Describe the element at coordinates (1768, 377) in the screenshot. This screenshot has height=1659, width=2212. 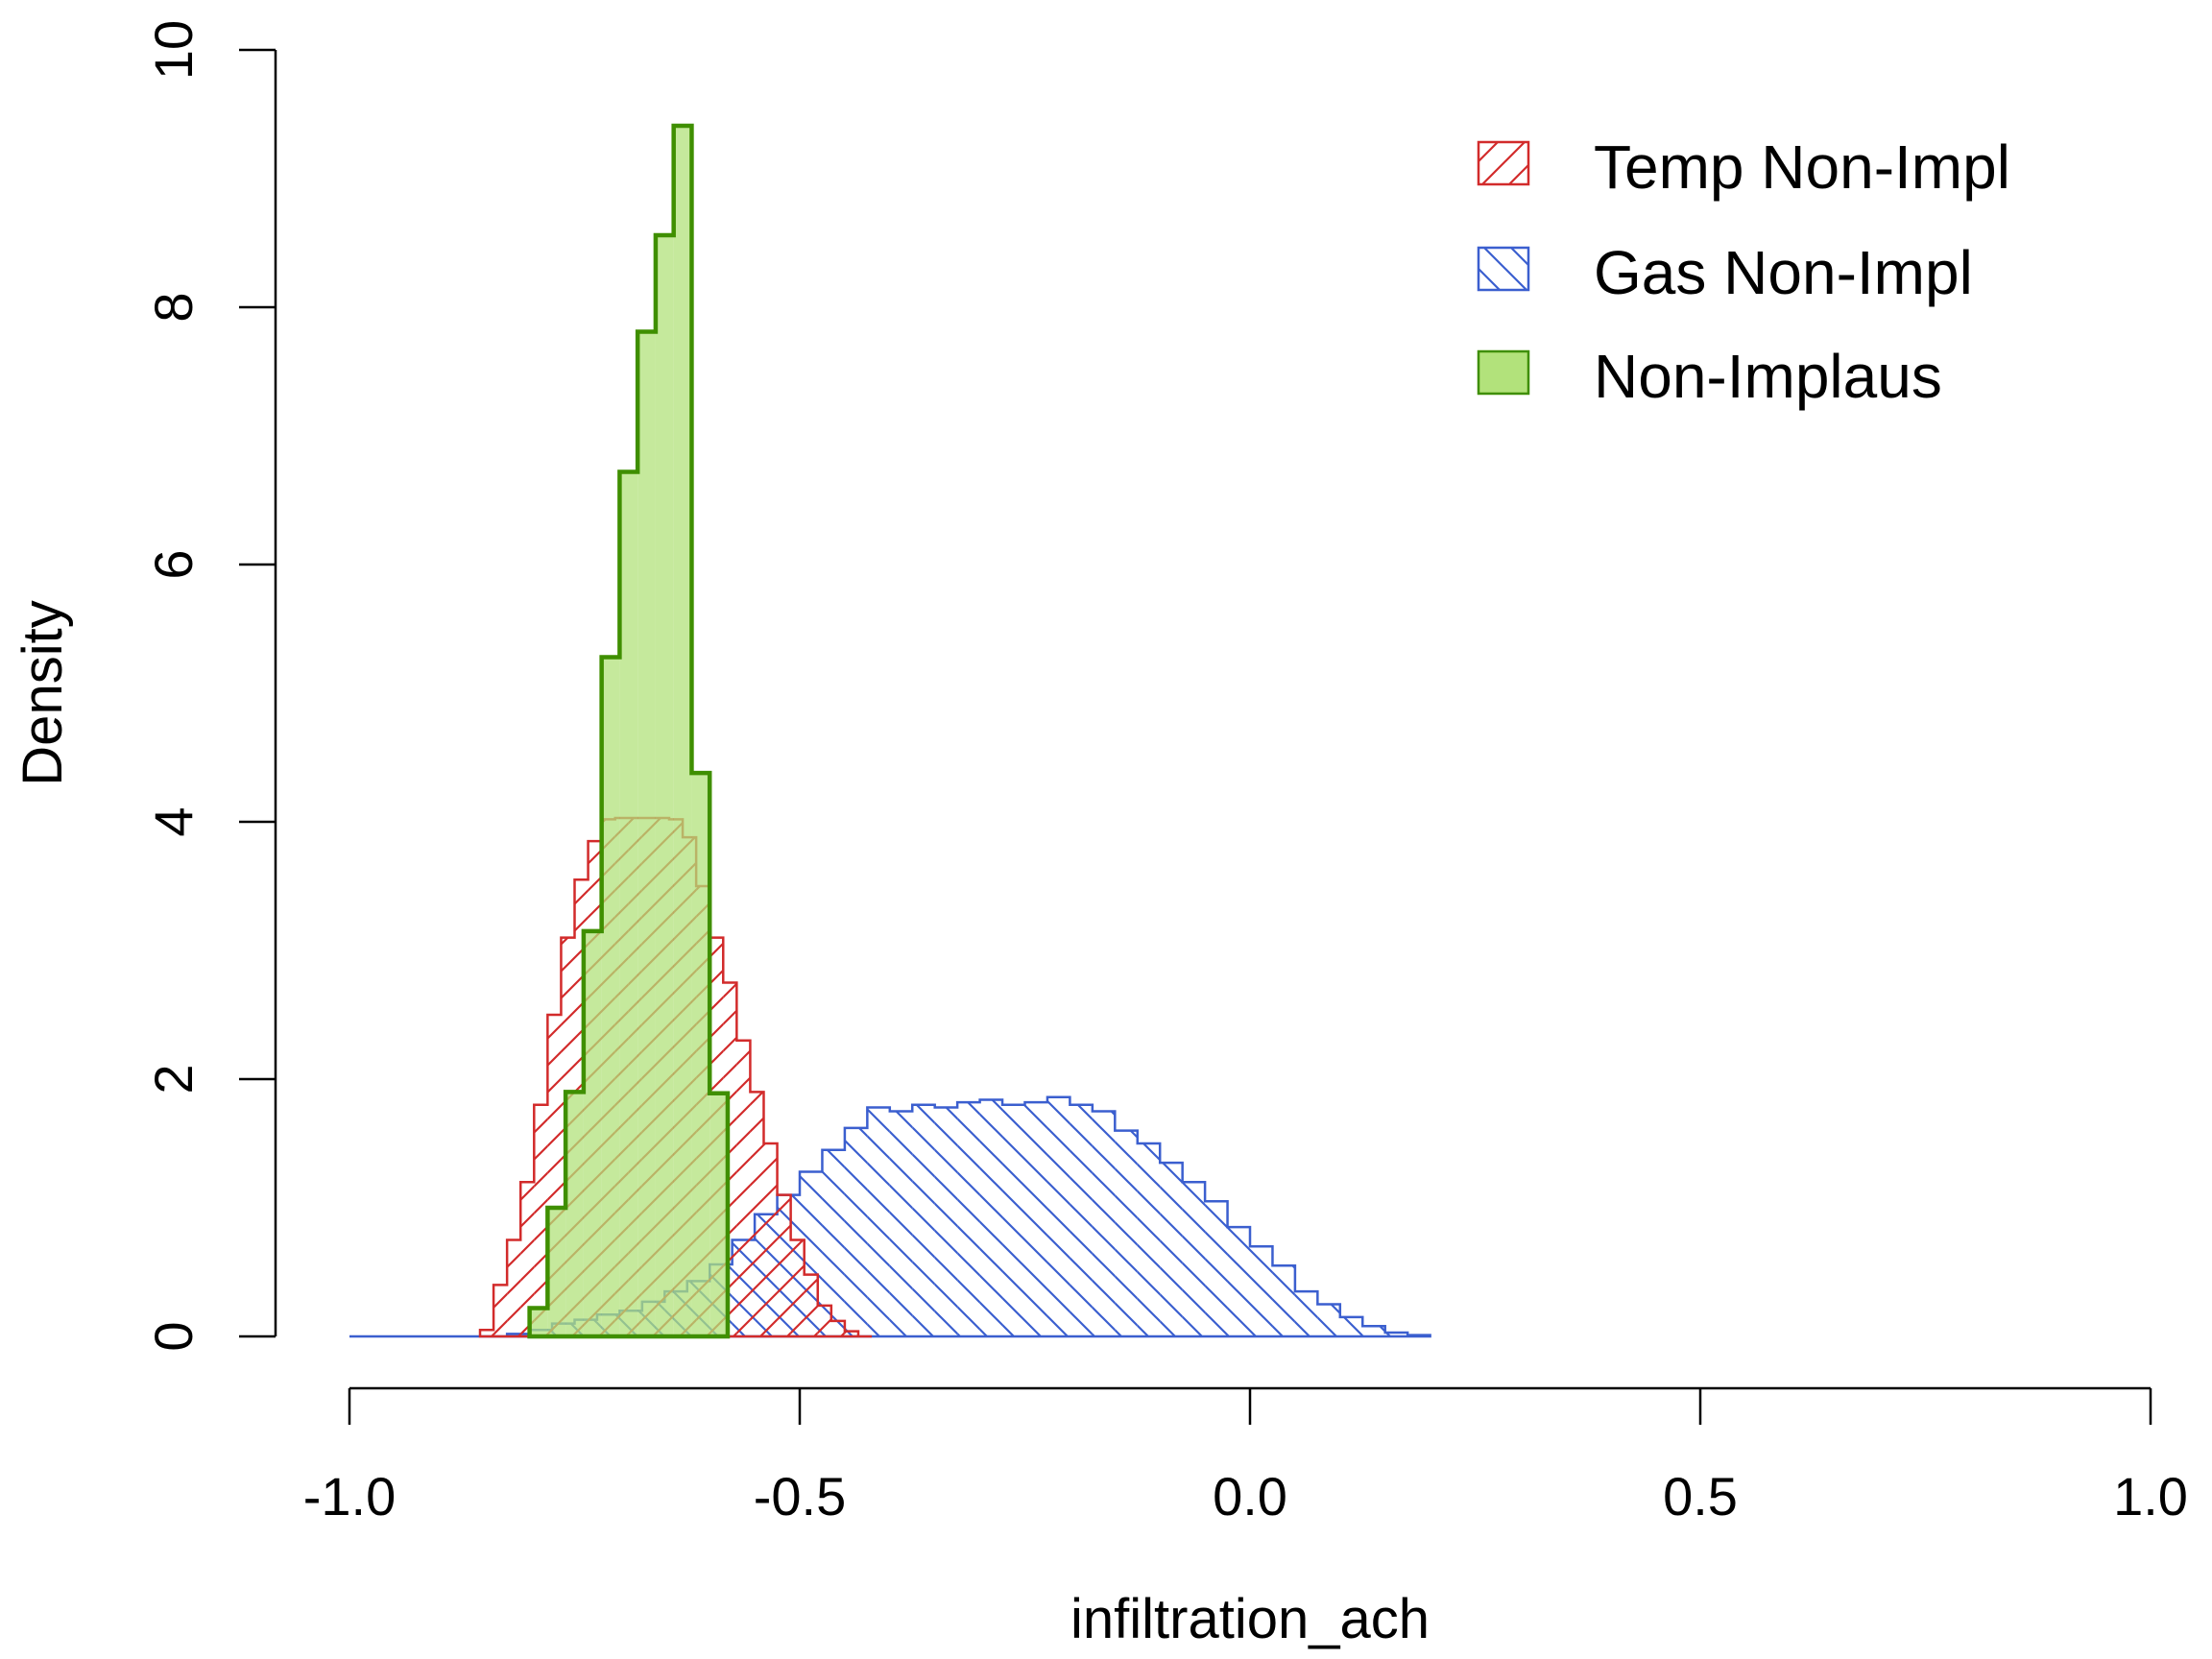
I see `legend-label-nonimplaus: Non-Implaus` at that location.